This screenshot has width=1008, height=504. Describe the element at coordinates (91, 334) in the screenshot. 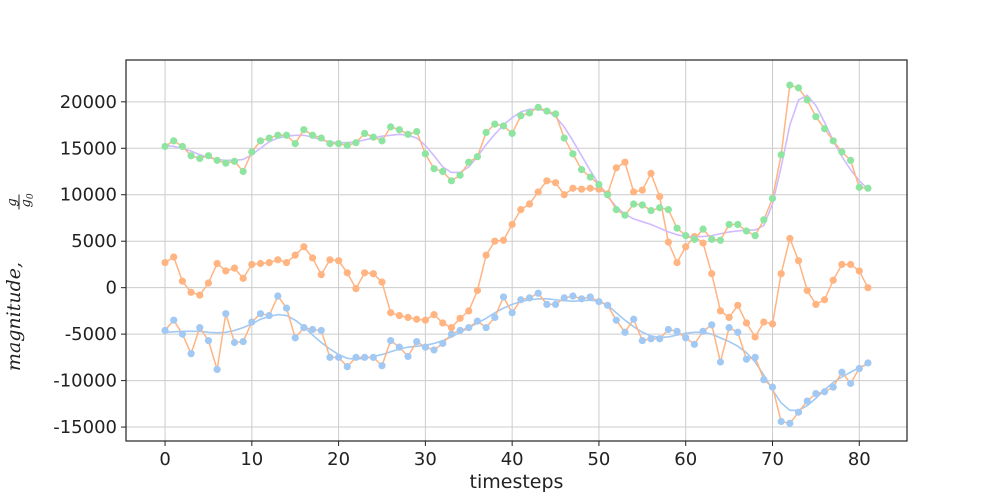

I see `y-tick-label: -5000` at that location.